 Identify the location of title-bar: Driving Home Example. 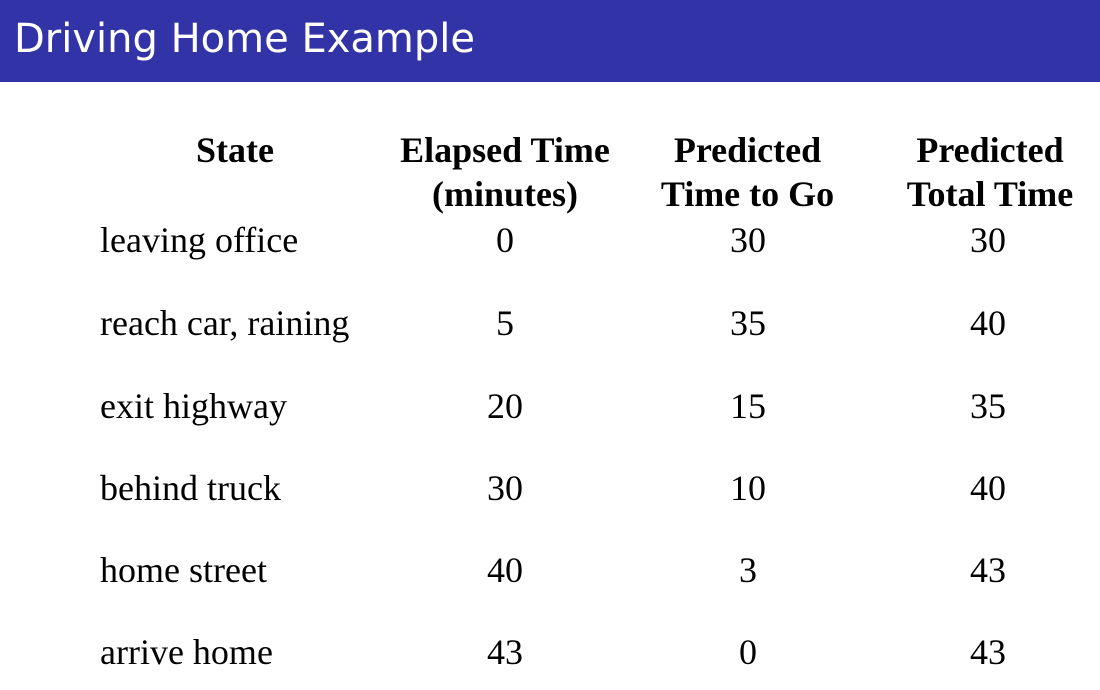
(550, 41).